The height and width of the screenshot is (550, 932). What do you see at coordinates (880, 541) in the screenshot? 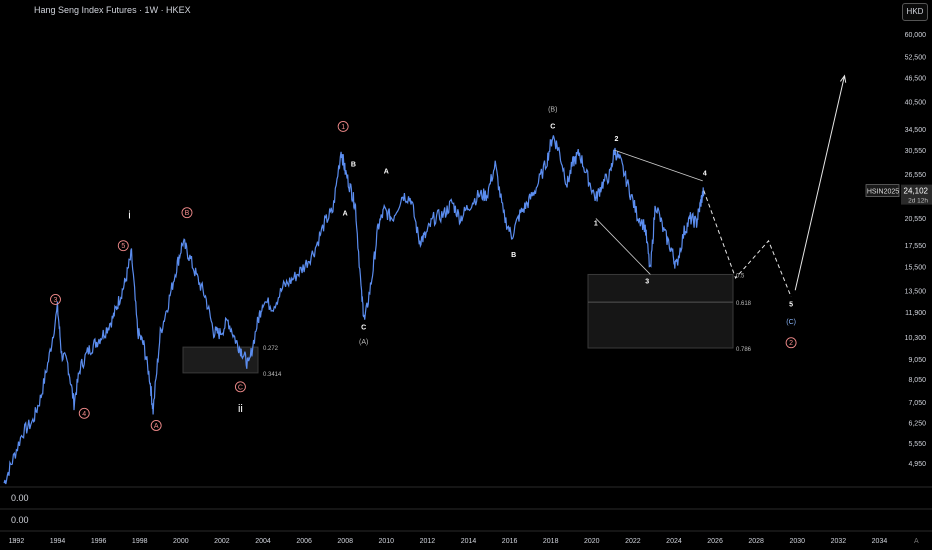
I see `x-tick-label: 2034` at bounding box center [880, 541].